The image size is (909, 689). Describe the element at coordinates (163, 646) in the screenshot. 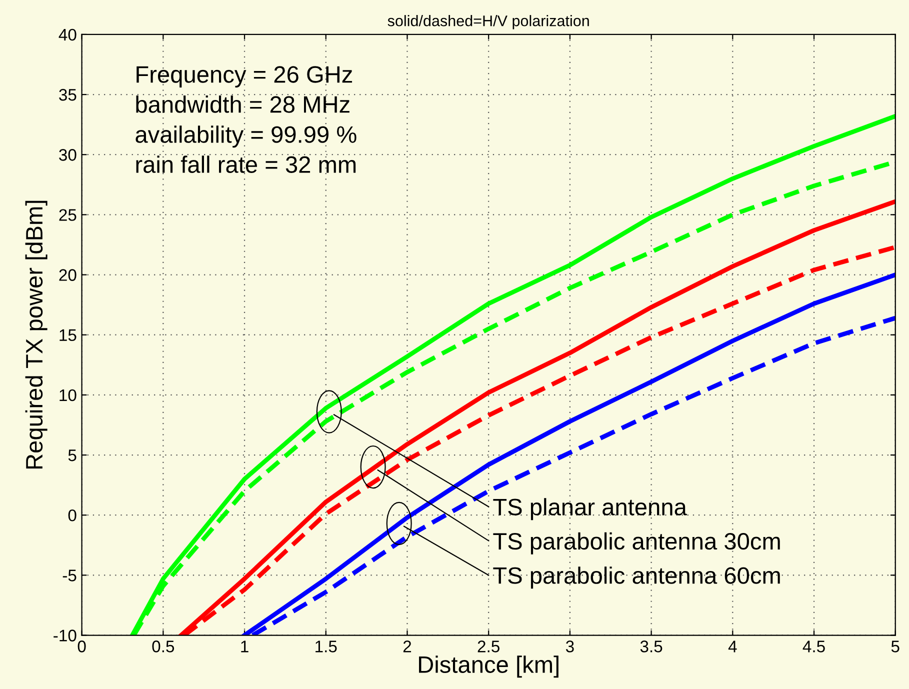

I see `x-tick-label: 0.5` at that location.